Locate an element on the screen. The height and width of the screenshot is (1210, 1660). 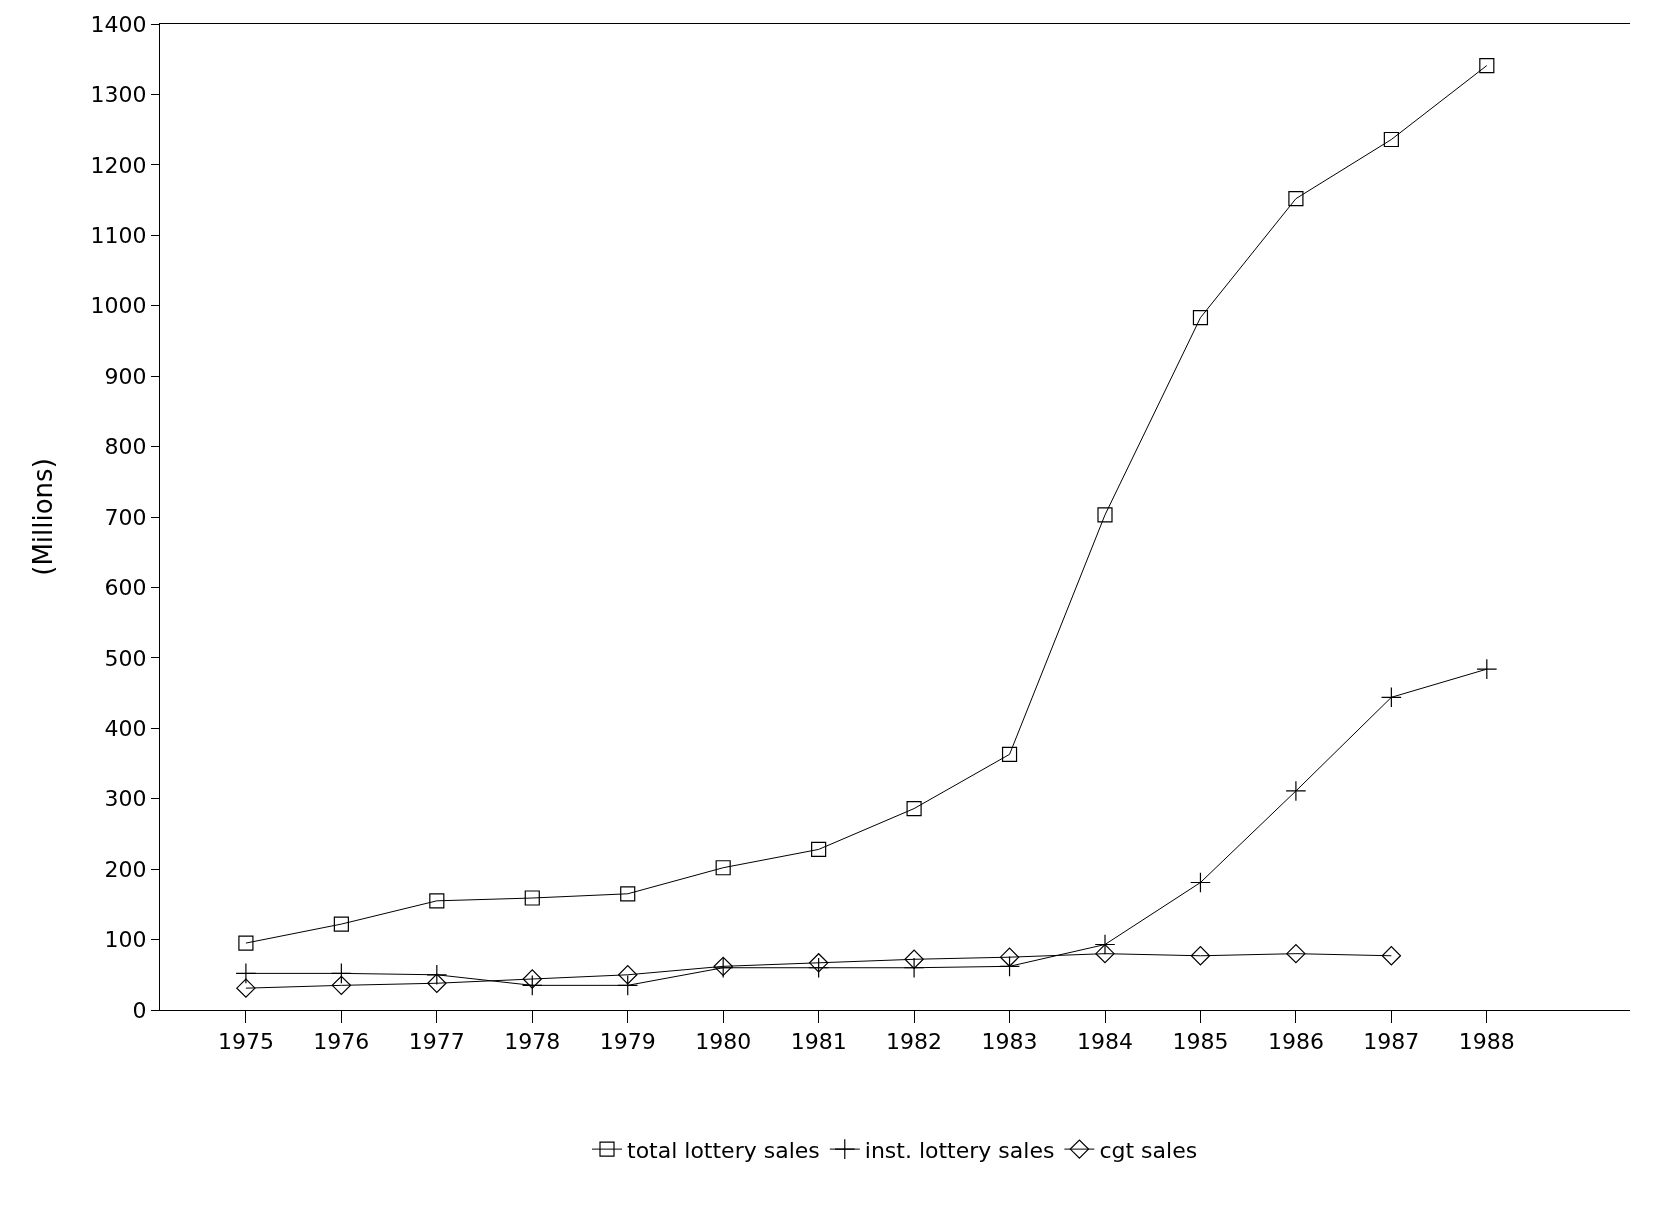
y-tick-label: 1400 is located at coordinates (118, 24).